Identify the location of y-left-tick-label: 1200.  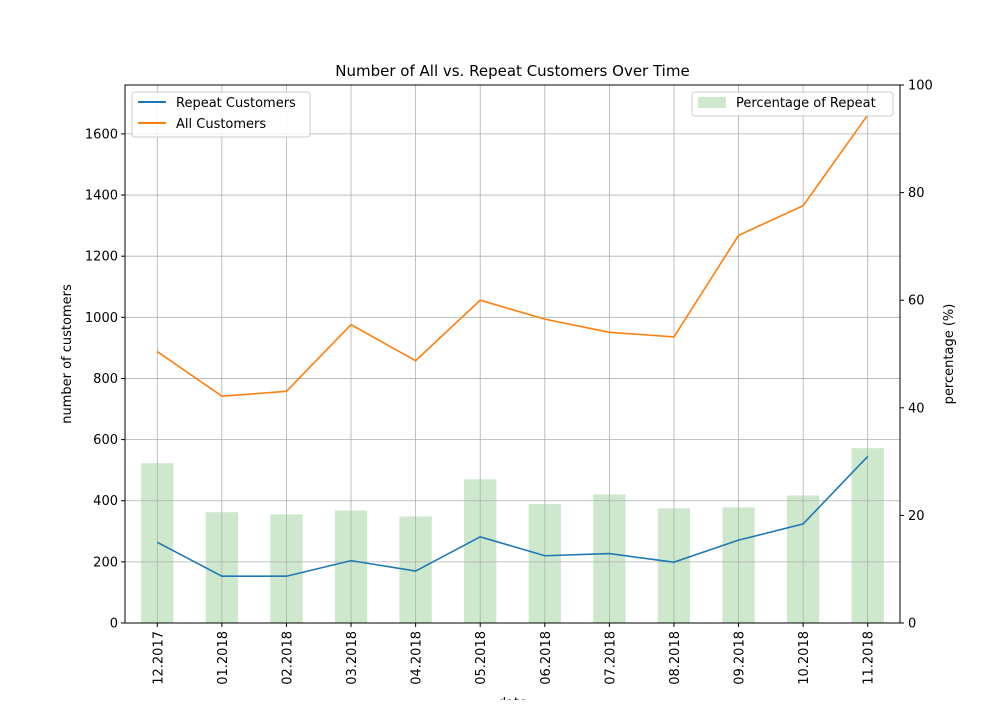
(101, 257).